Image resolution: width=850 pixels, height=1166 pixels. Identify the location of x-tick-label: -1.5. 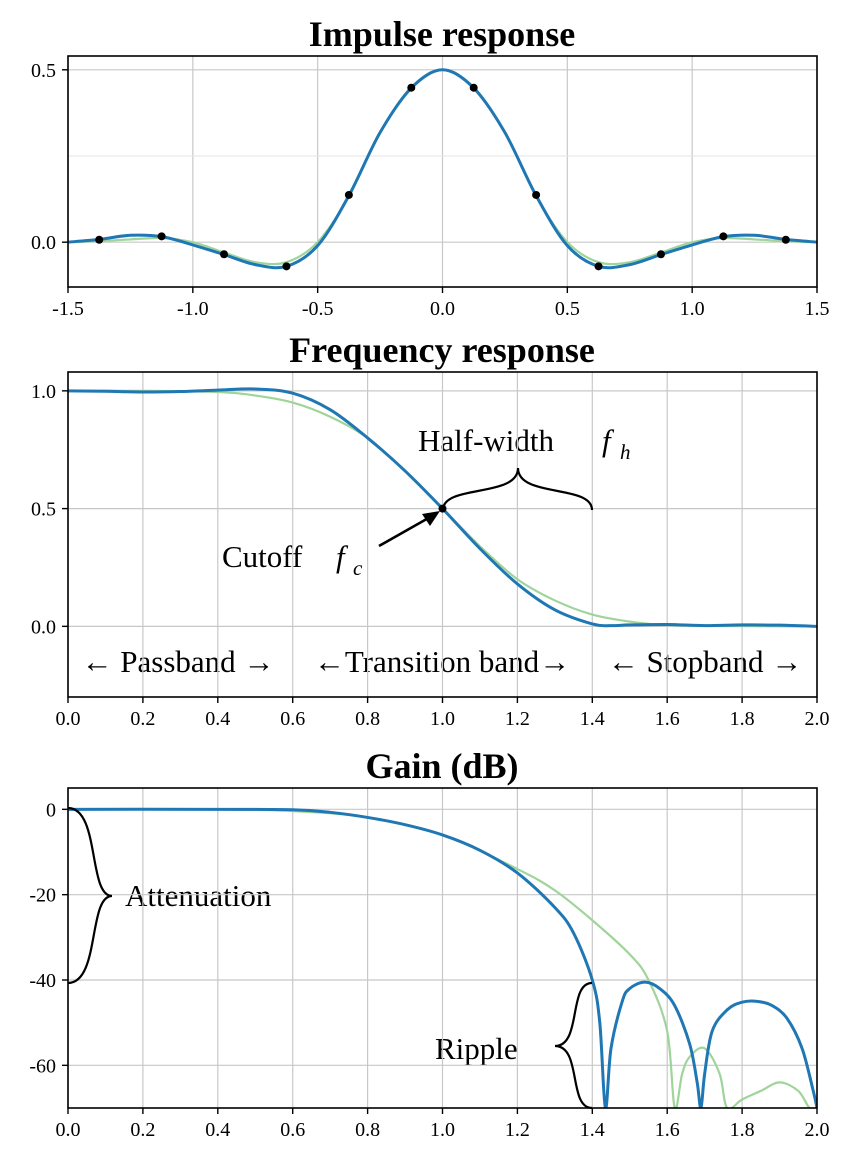
(68, 309).